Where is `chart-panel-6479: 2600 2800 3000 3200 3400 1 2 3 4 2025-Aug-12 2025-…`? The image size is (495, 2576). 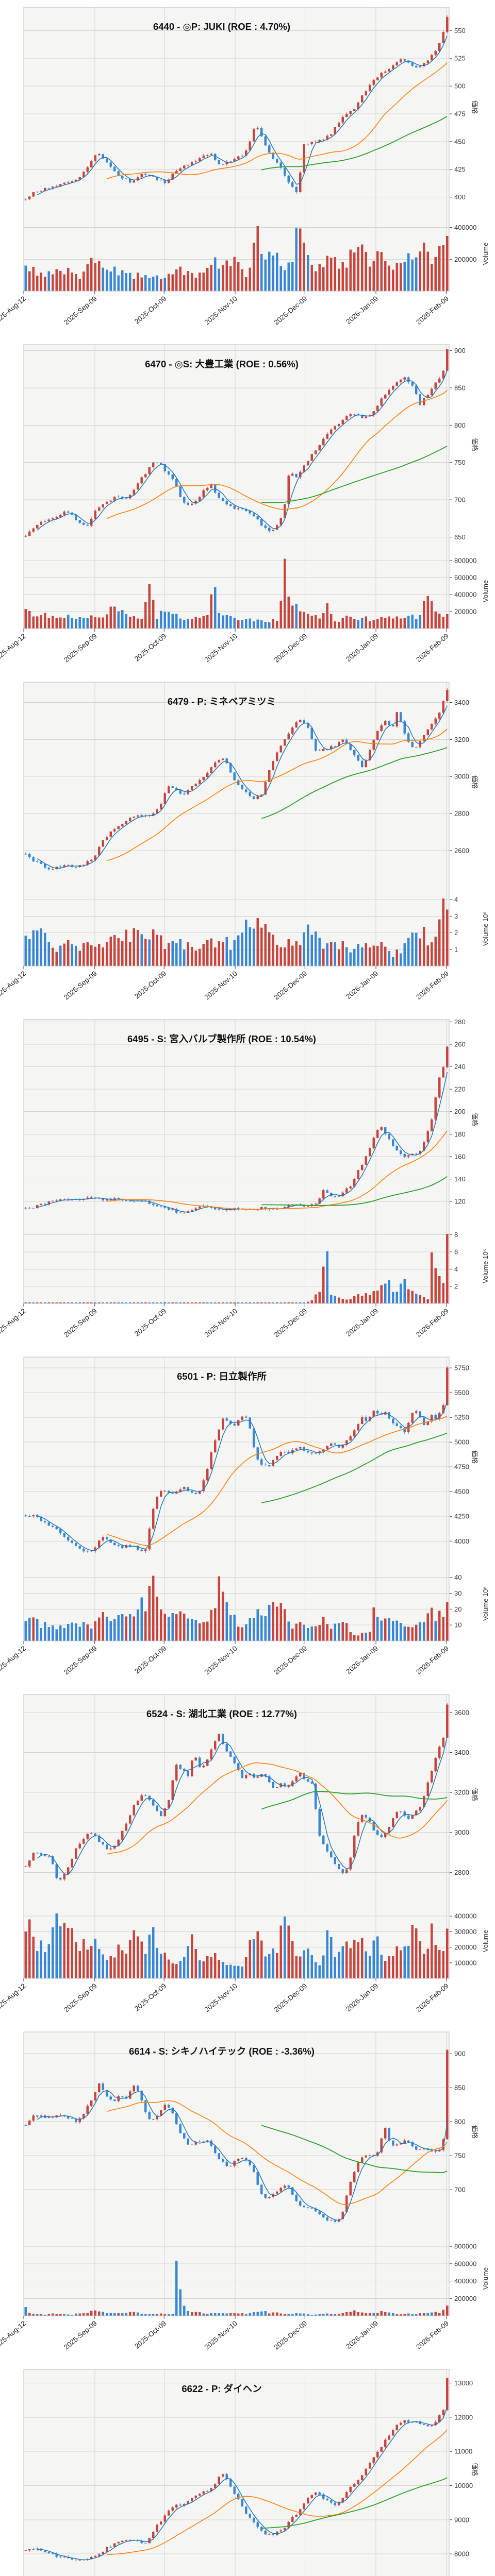 chart-panel-6479: 2600 2800 3000 3200 3400 1 2 3 4 2025-Aug-12 2025-… is located at coordinates (247, 843).